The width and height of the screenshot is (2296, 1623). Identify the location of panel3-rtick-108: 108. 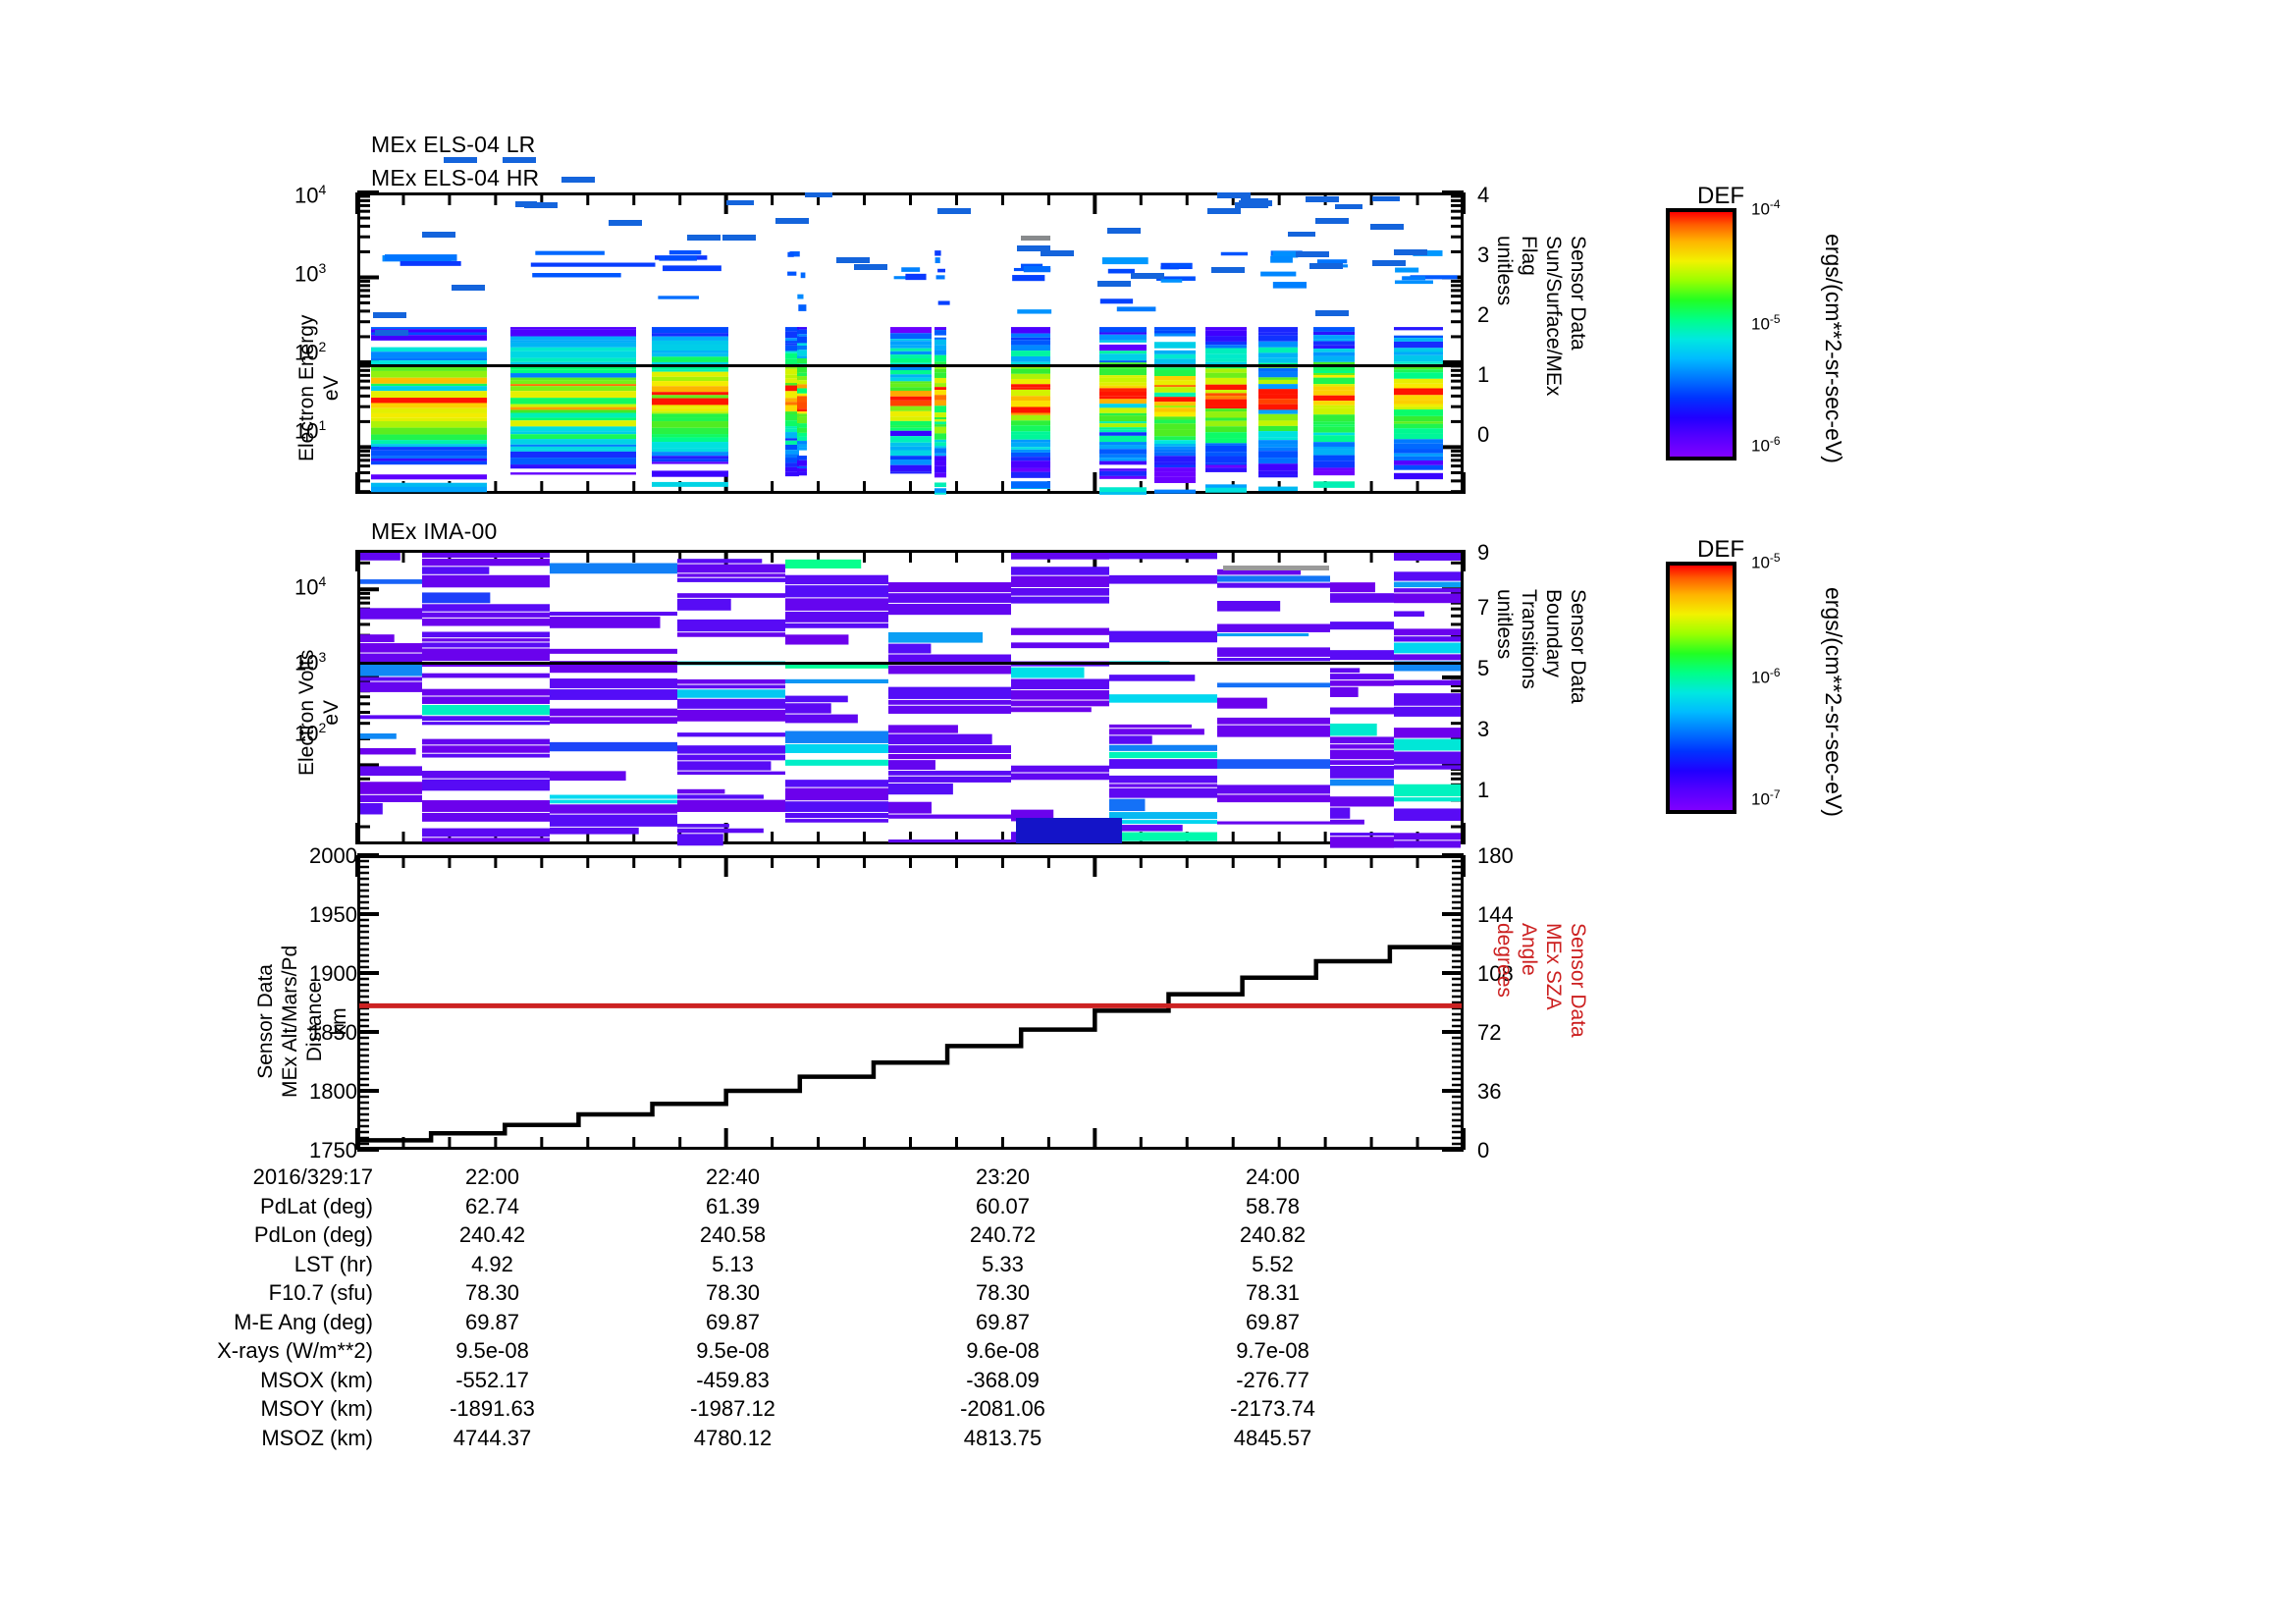
(1495, 973).